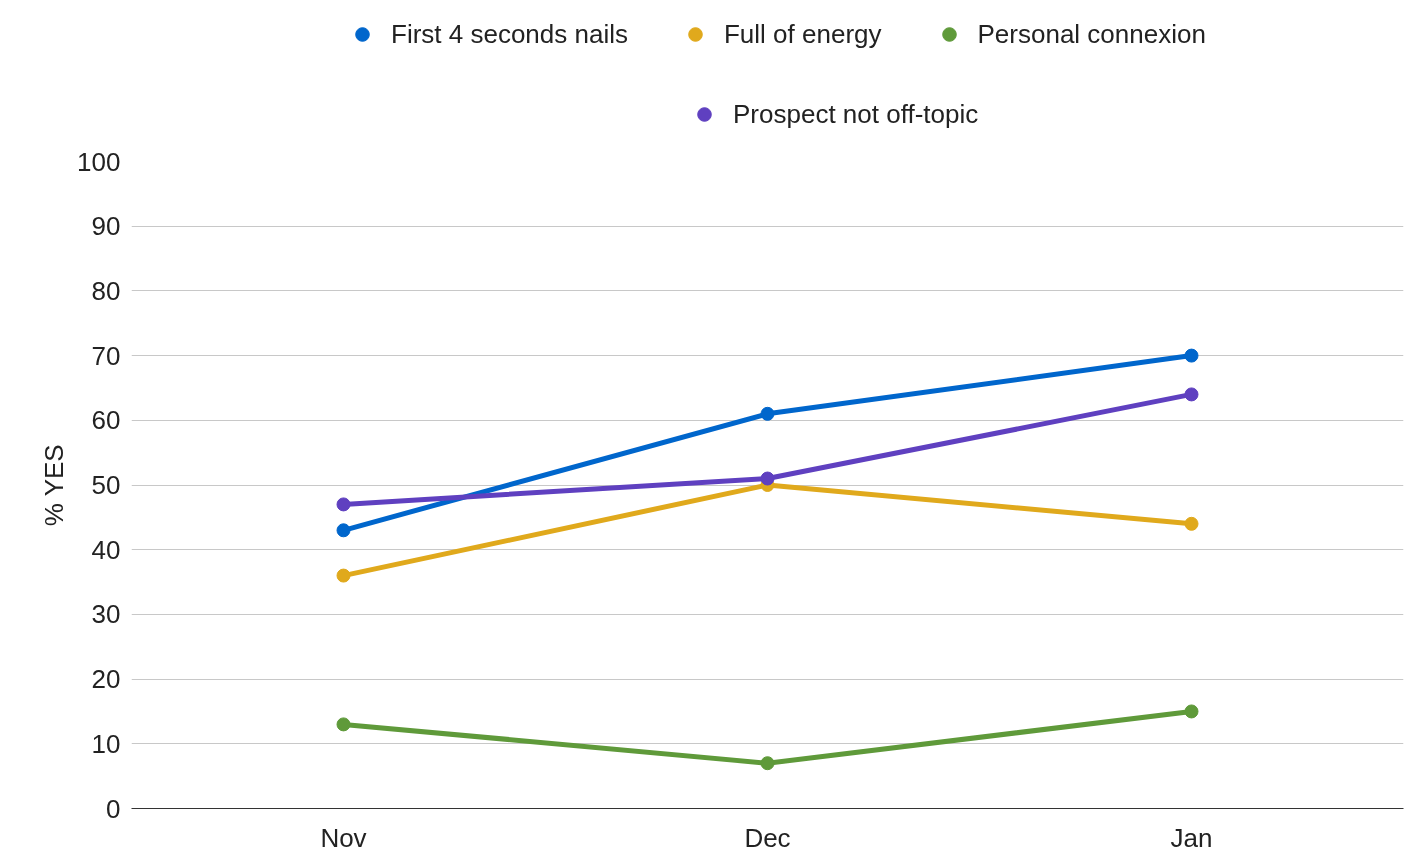 Image resolution: width=1408 pixels, height=854 pixels. What do you see at coordinates (106, 355) in the screenshot?
I see `y-tick-label: 70` at bounding box center [106, 355].